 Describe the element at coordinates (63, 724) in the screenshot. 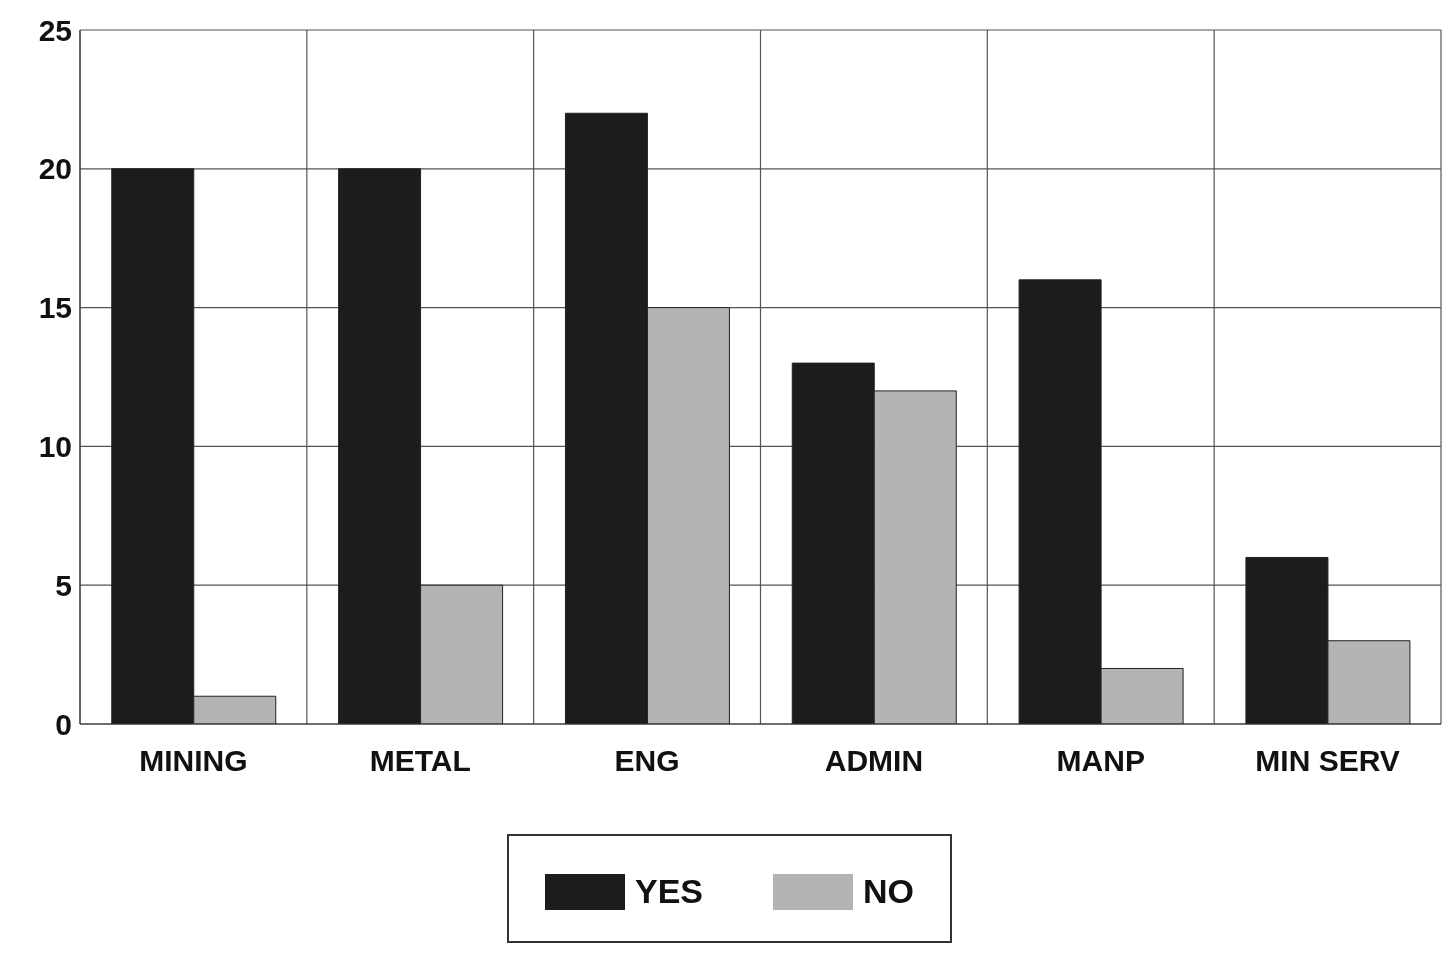

I see `y-tick-label: 0` at that location.